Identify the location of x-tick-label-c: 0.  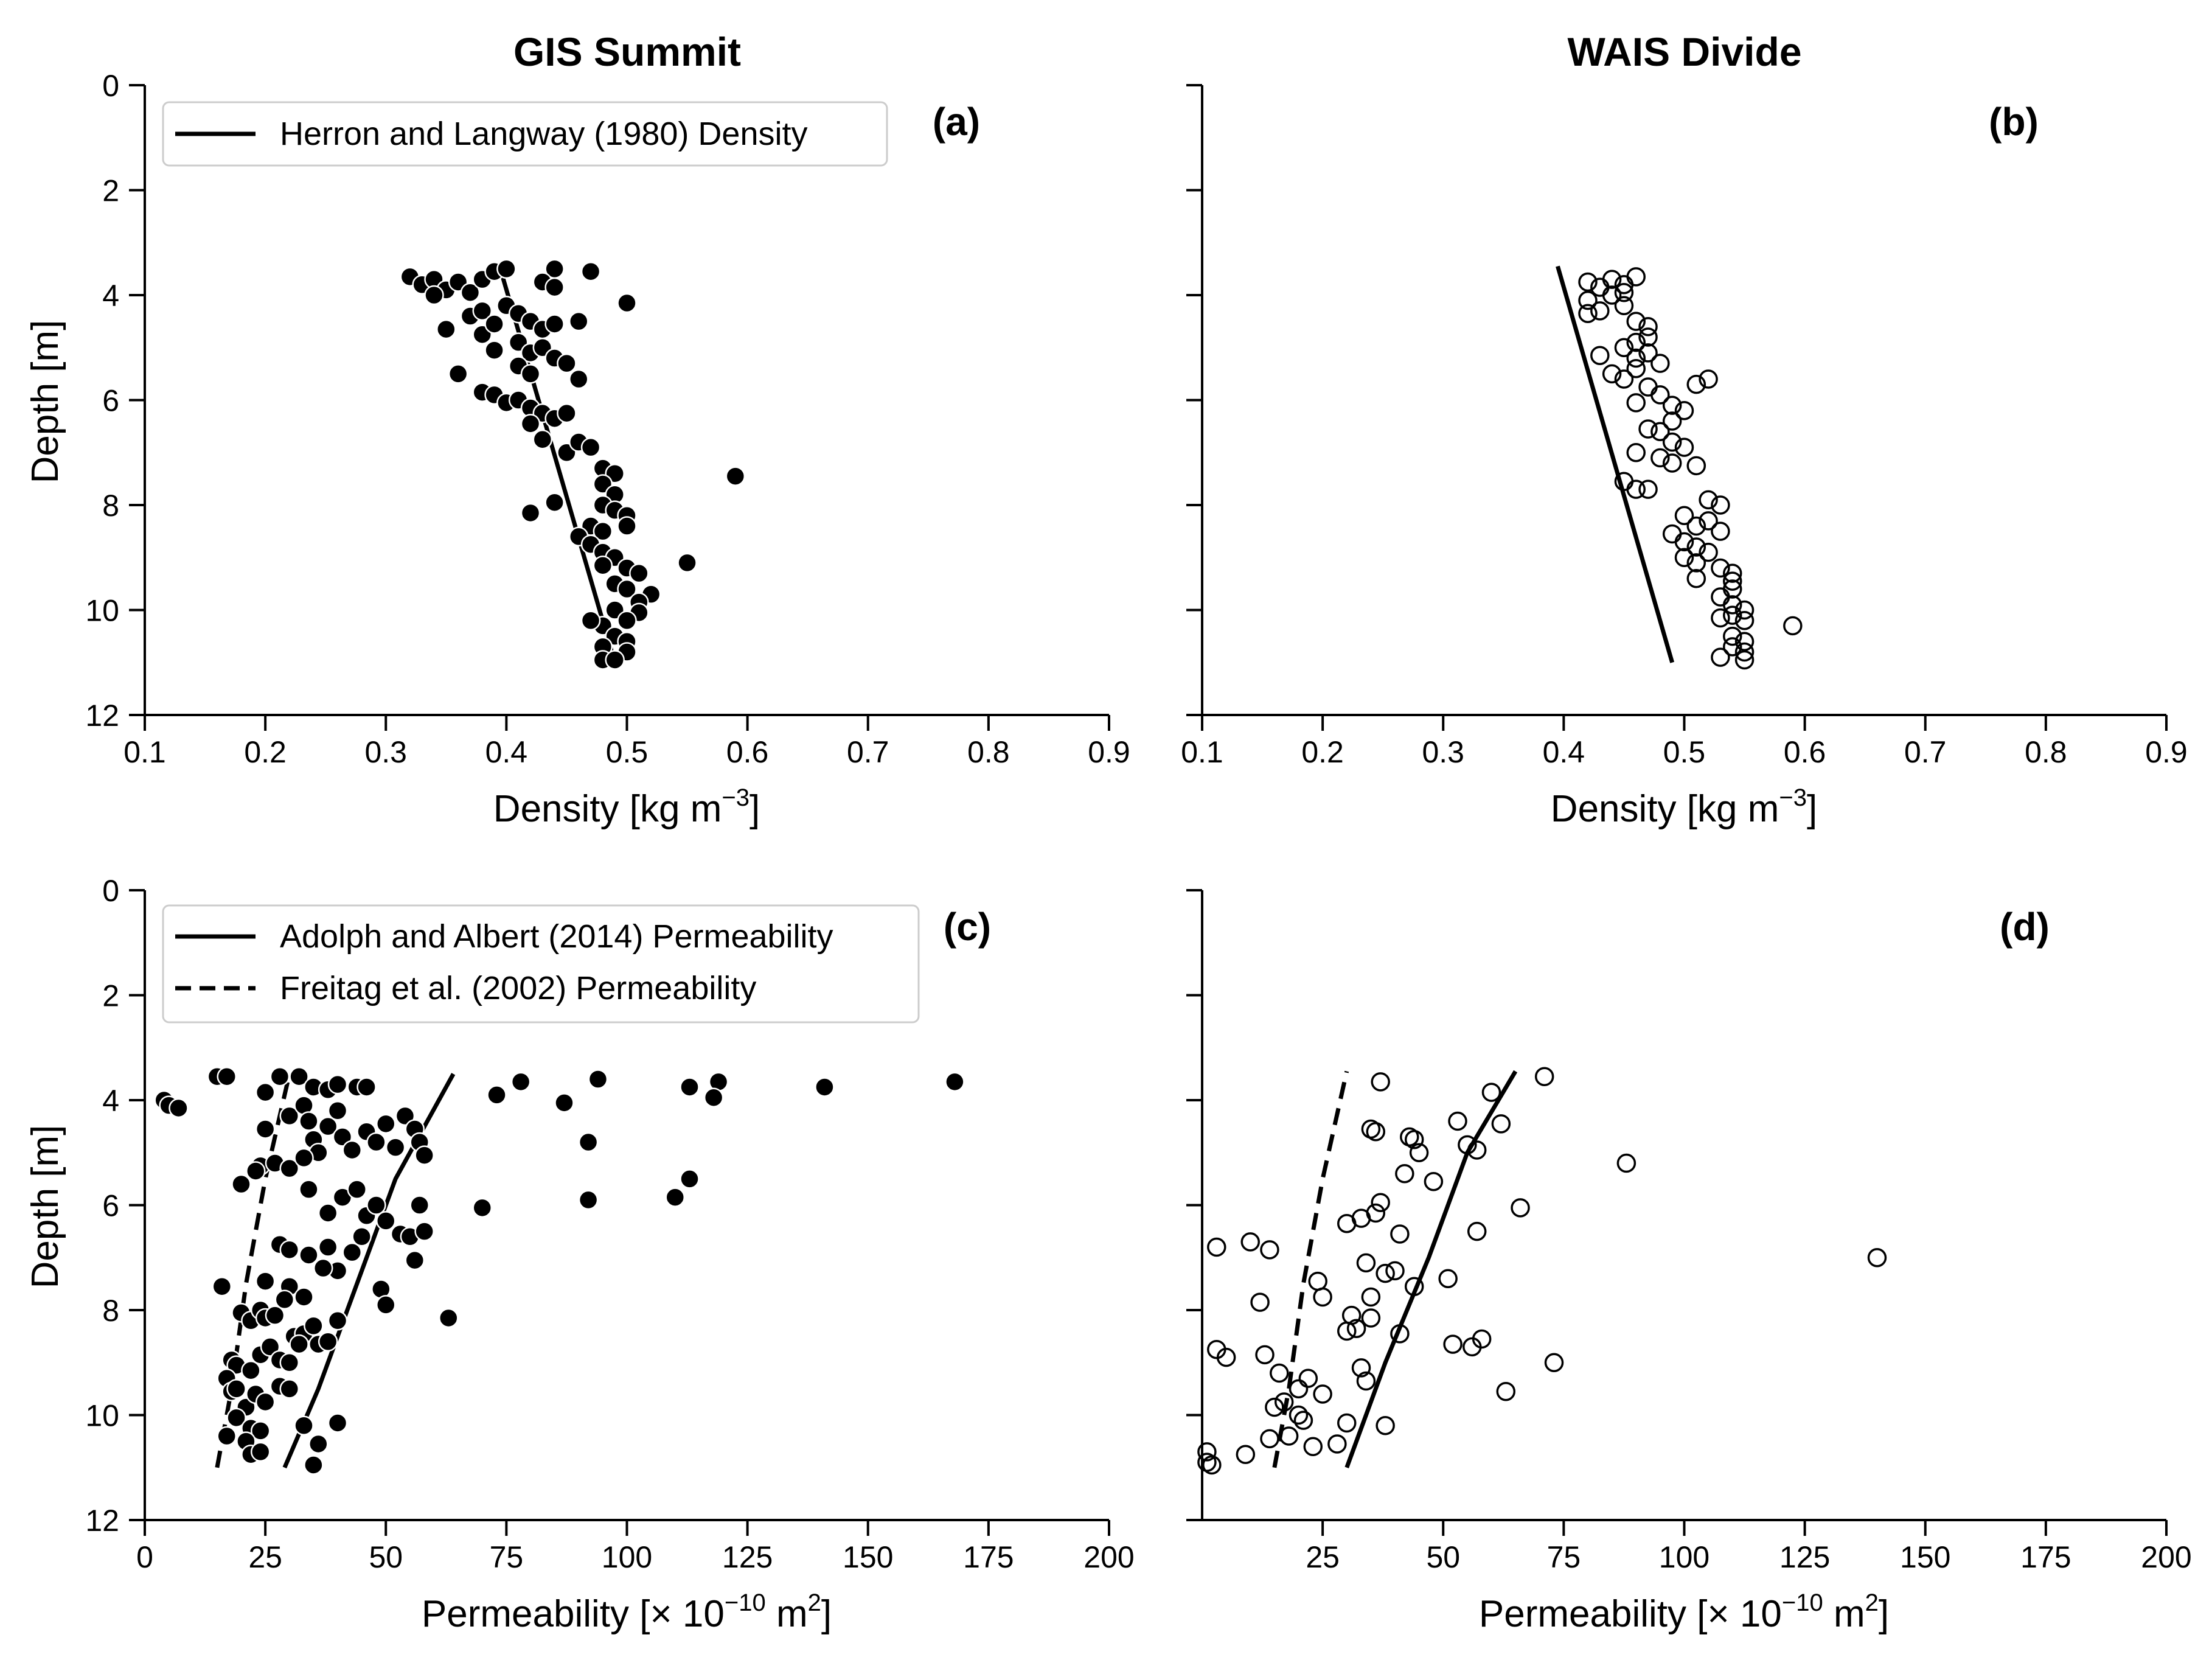
(144, 1557).